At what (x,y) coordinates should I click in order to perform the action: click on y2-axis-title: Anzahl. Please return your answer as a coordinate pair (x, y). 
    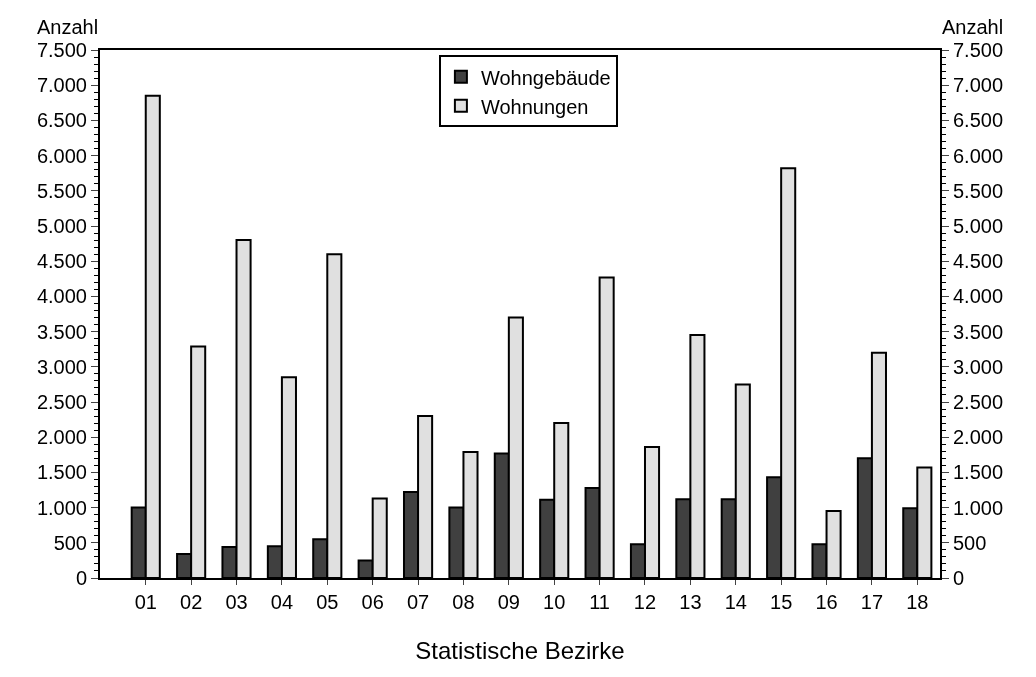
    Looking at the image, I should click on (973, 27).